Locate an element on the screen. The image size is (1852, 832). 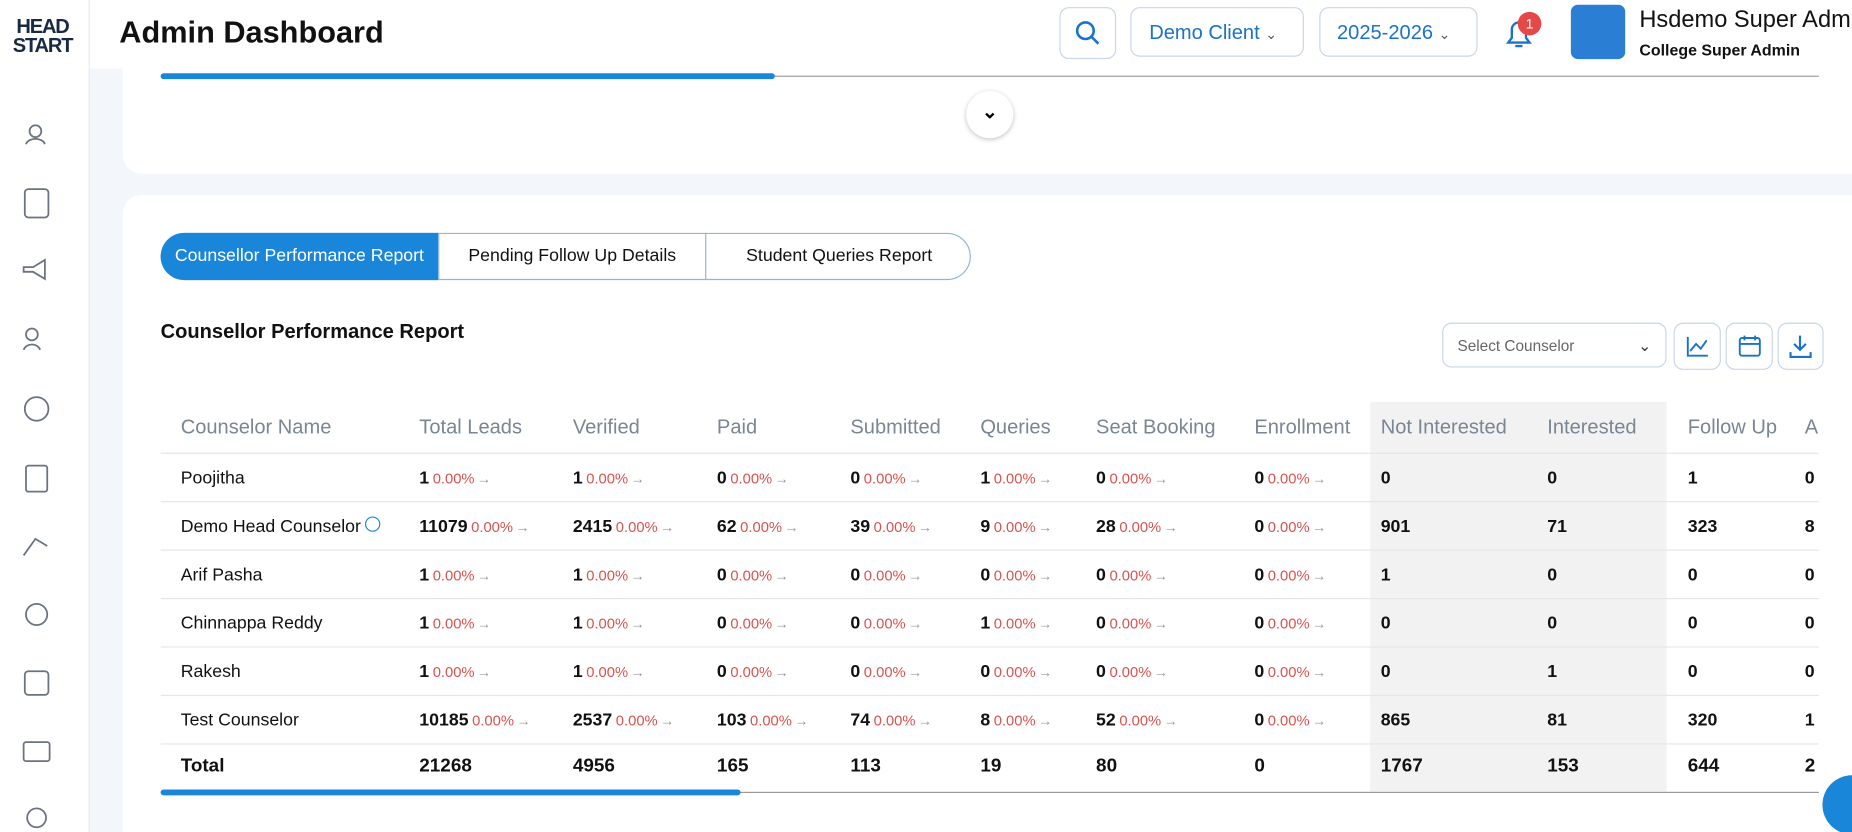
scroll-thumb is located at coordinates (467, 76).